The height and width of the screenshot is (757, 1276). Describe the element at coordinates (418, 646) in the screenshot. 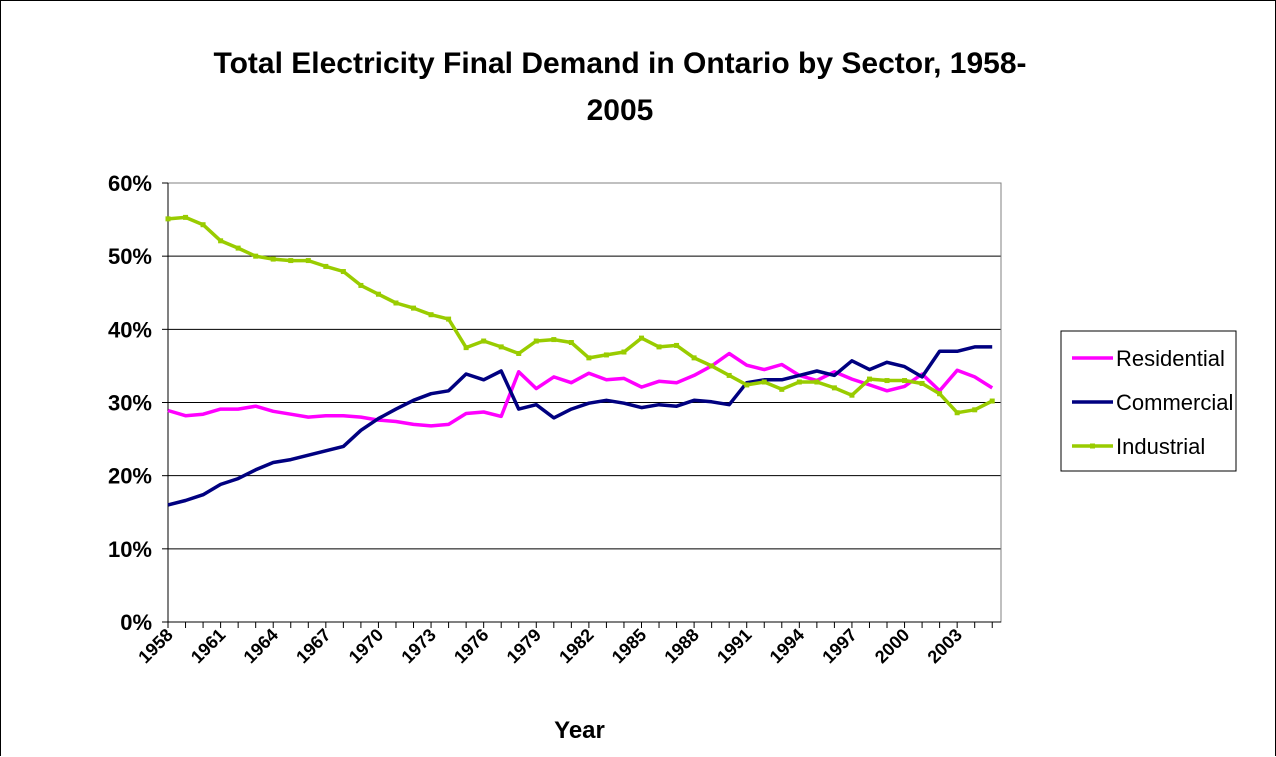

I see `x-tick-label: 1973` at that location.